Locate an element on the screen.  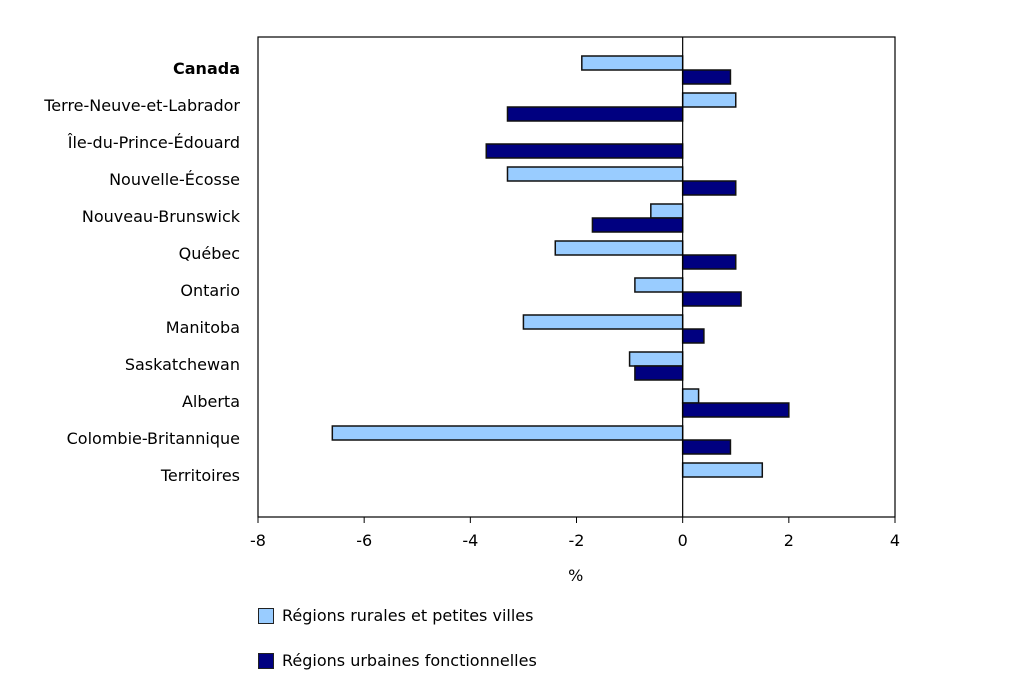
legend-label-urban: Régions urbaines fonctionnelles is located at coordinates (409, 660).